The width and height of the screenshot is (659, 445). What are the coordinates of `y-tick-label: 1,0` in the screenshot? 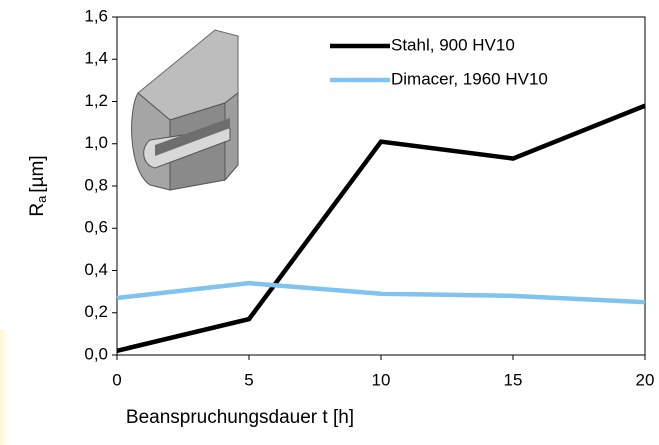 It's located at (96, 142).